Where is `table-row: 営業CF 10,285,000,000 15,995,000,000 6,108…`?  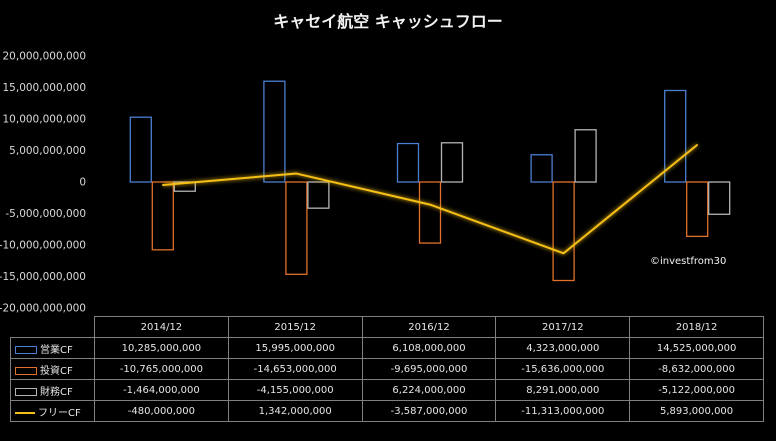
table-row: 営業CF 10,285,000,000 15,995,000,000 6,108… is located at coordinates (387, 348).